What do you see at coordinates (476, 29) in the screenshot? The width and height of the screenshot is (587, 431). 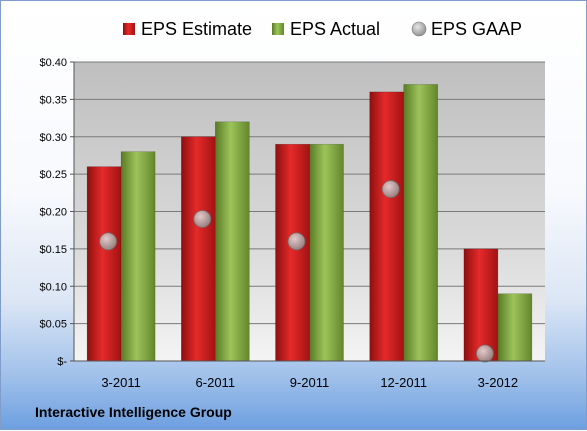 I see `legend-eps-gaap-label: EPS GAAP` at bounding box center [476, 29].